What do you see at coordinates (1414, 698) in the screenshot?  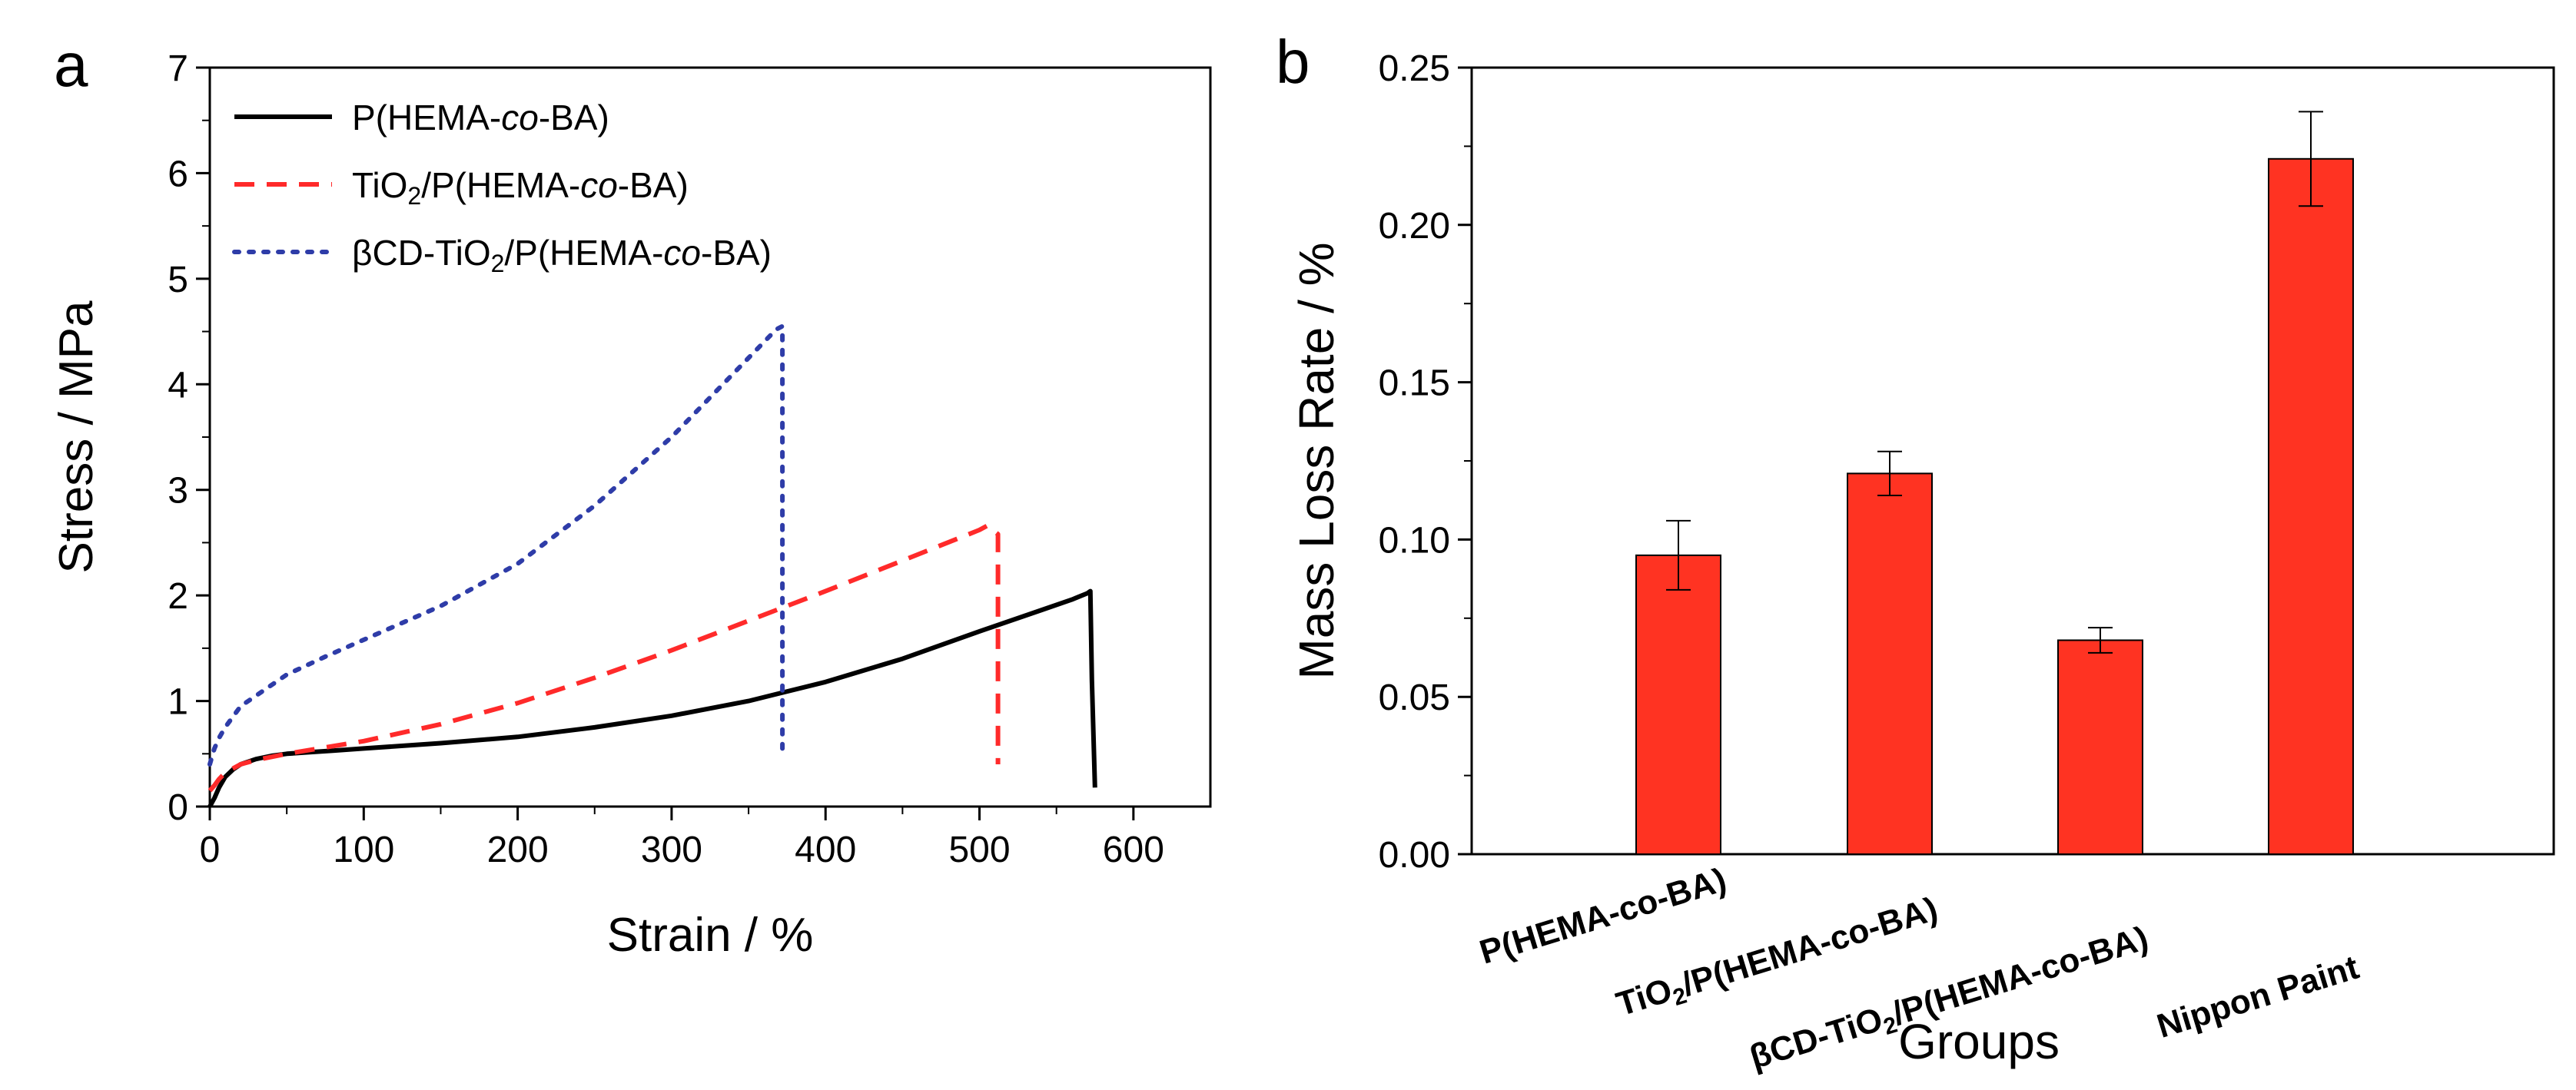 I see `y-tick-label: 0.05` at bounding box center [1414, 698].